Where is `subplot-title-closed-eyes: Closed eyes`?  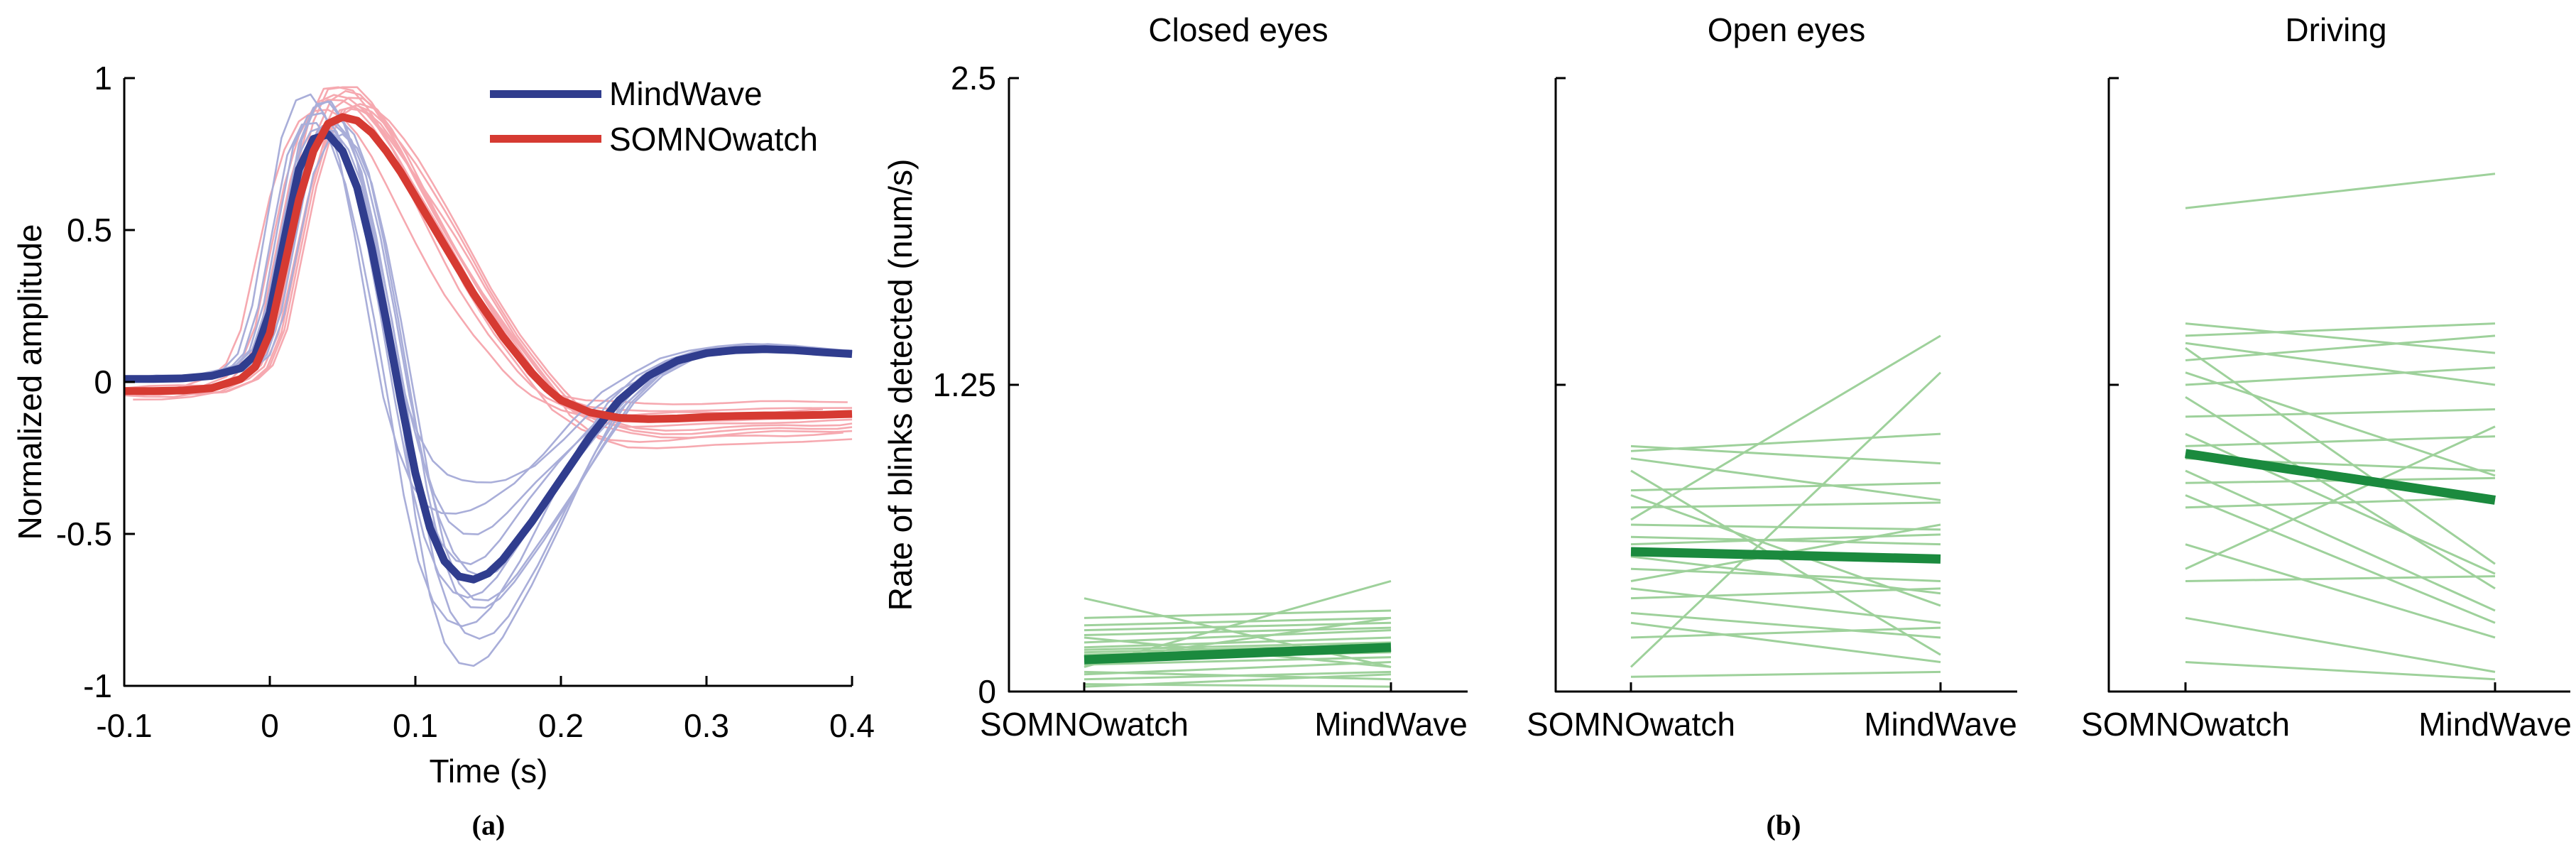
subplot-title-closed-eyes: Closed eyes is located at coordinates (1238, 29).